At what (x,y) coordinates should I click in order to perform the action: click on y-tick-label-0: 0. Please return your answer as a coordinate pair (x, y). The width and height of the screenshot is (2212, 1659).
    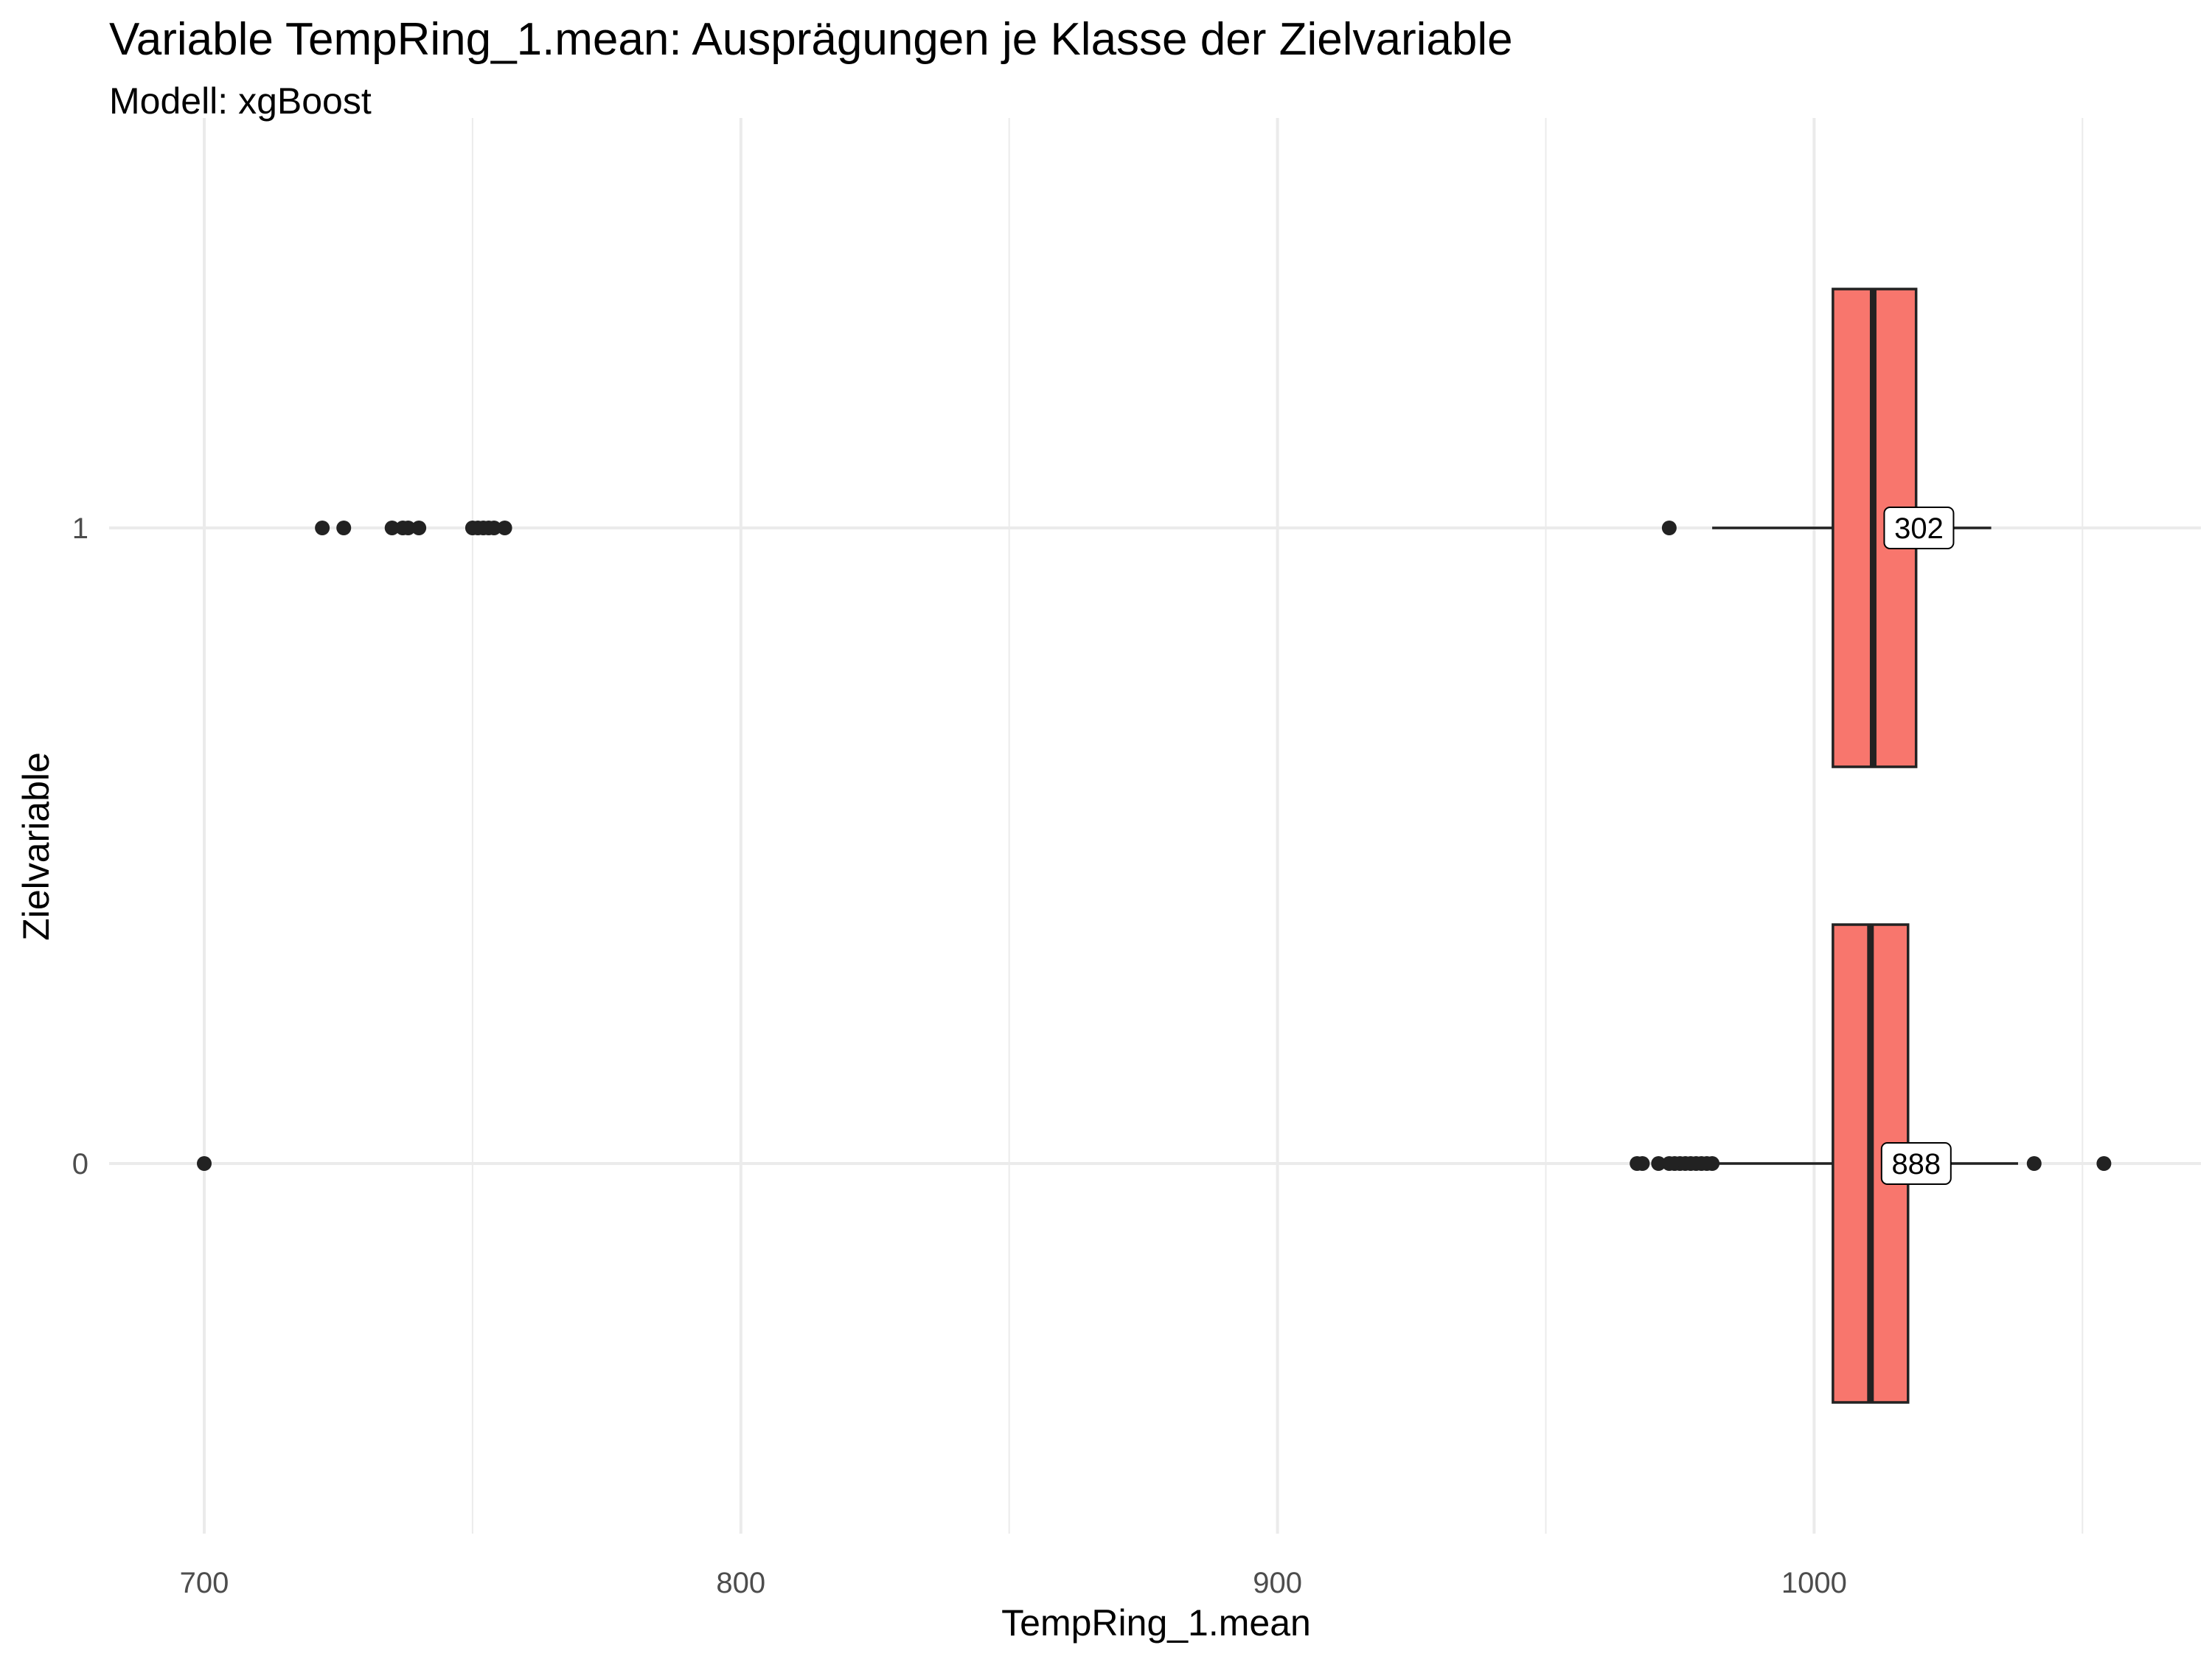
    Looking at the image, I should click on (80, 1164).